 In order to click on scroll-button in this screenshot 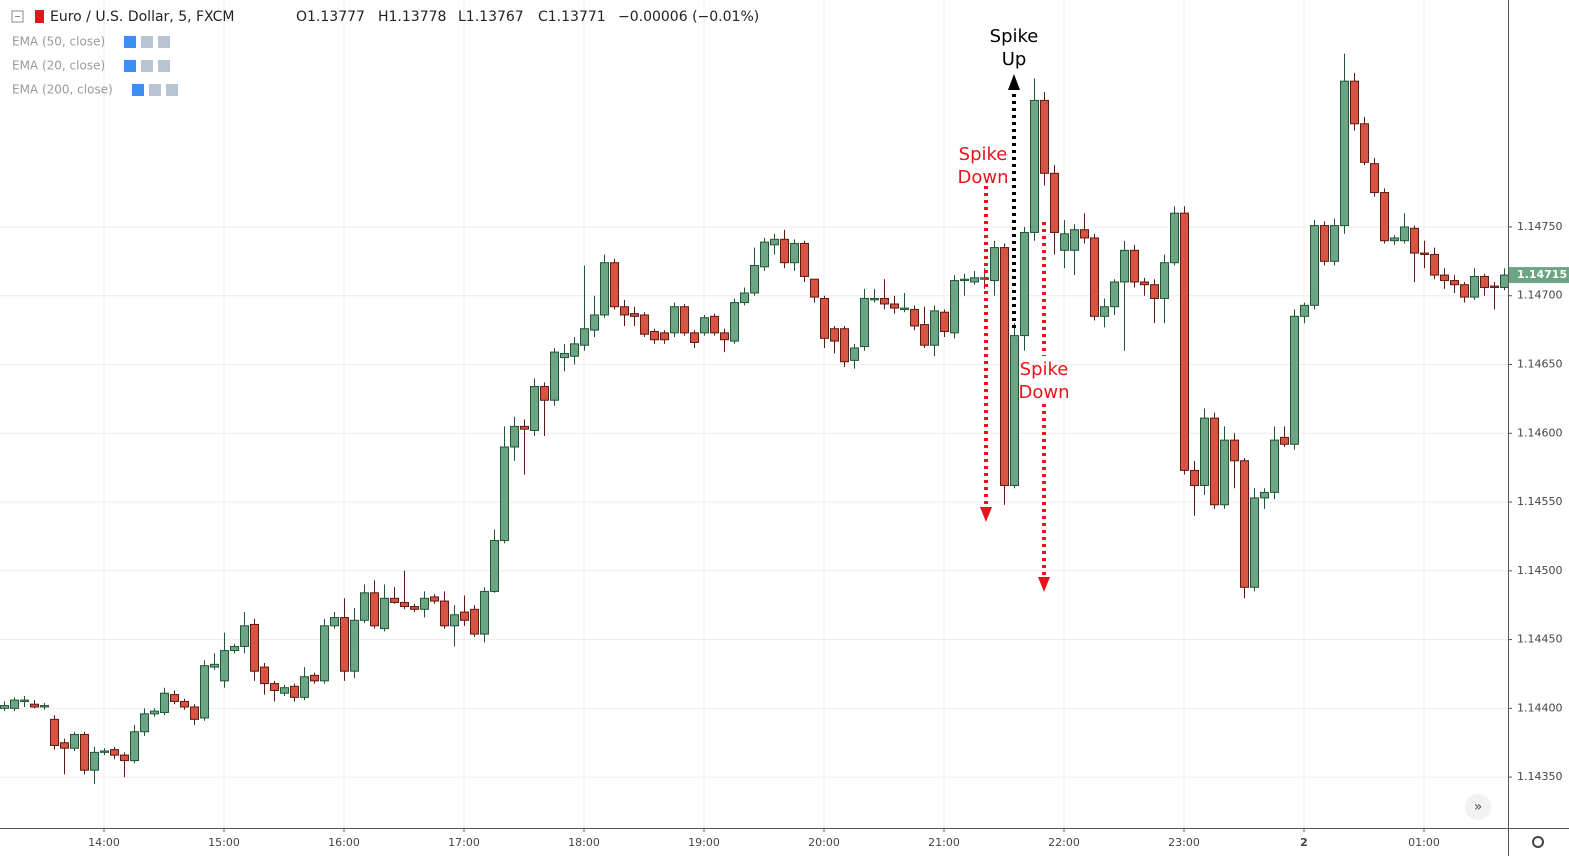, I will do `click(1478, 807)`.